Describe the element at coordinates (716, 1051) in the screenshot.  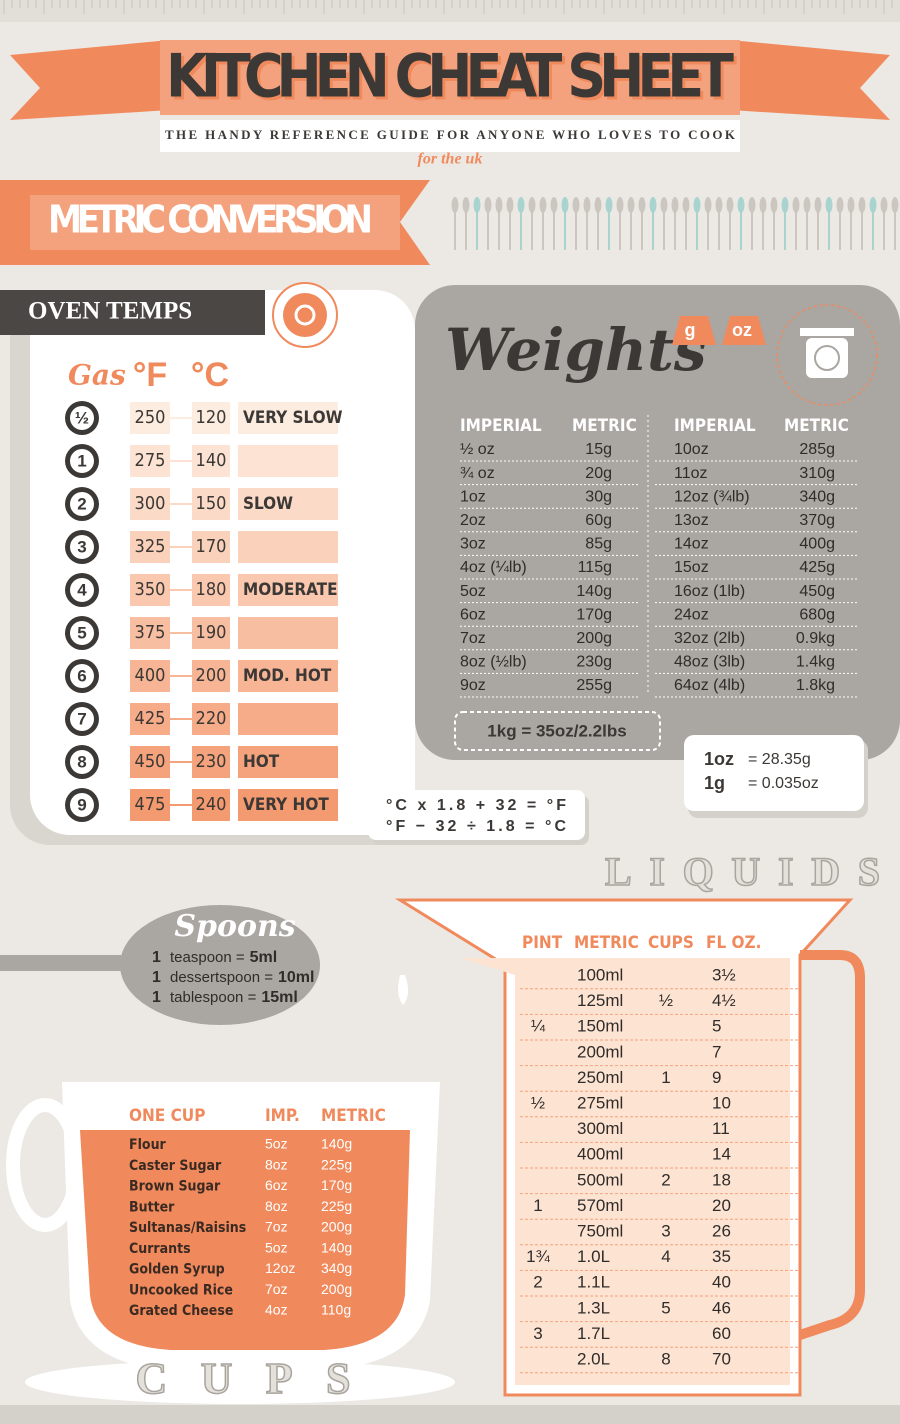
I see `liquids-cell: 7` at that location.